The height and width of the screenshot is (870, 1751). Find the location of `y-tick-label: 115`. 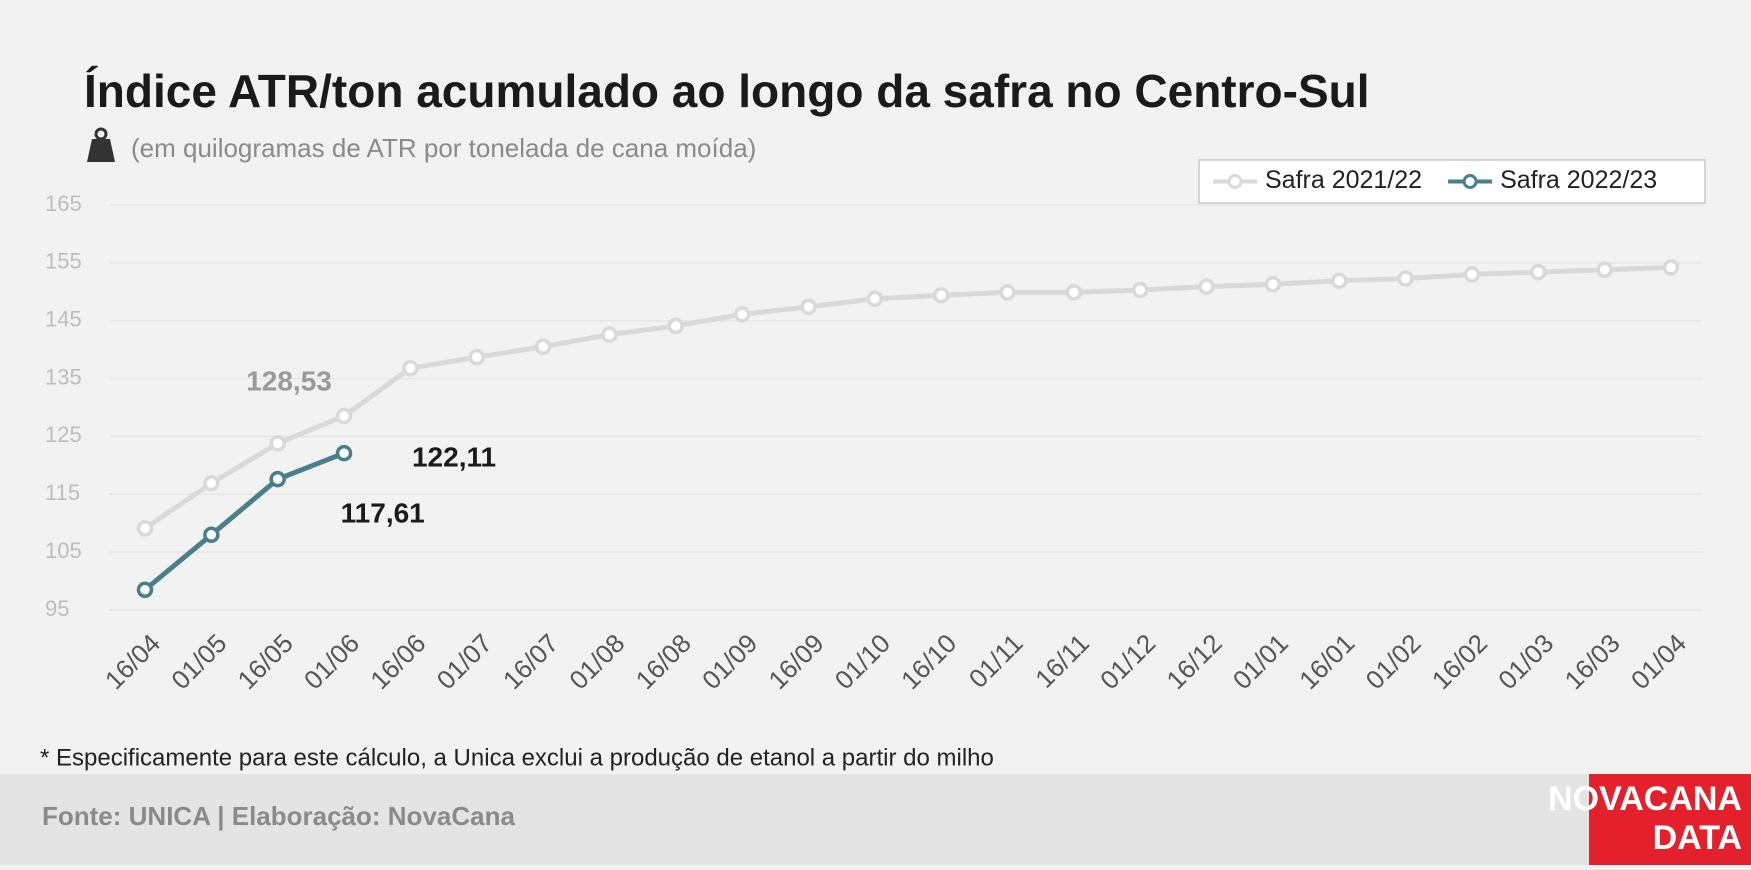

y-tick-label: 115 is located at coordinates (62, 492).